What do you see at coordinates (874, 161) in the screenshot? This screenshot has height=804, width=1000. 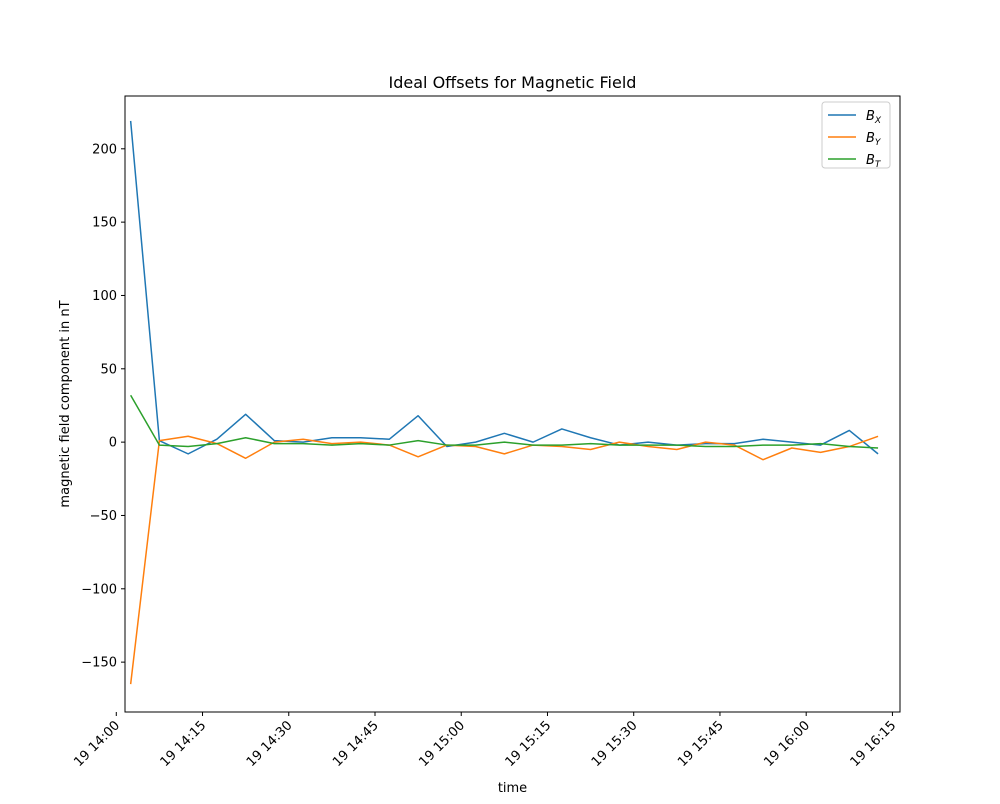 I see `legend-label-t: BT` at bounding box center [874, 161].